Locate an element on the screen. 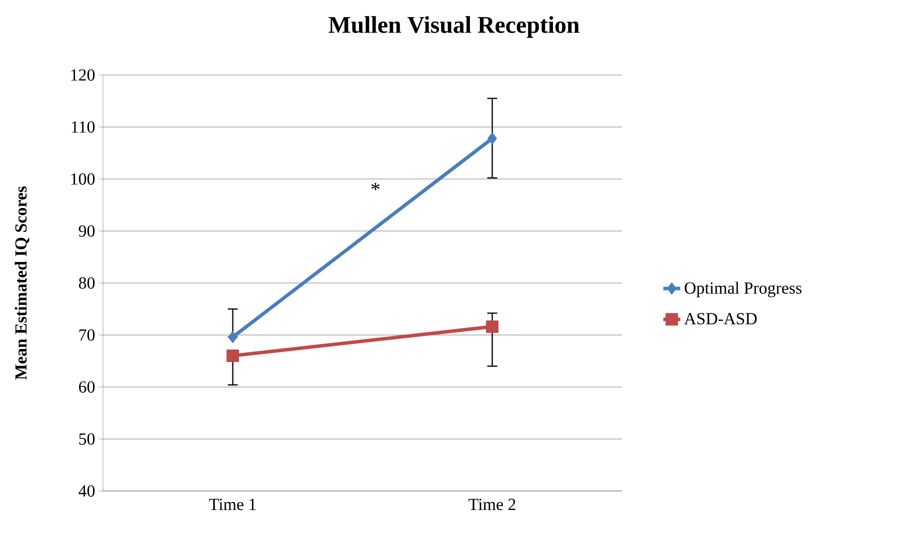 The height and width of the screenshot is (541, 908). legend-label: Optimal Progress is located at coordinates (743, 290).